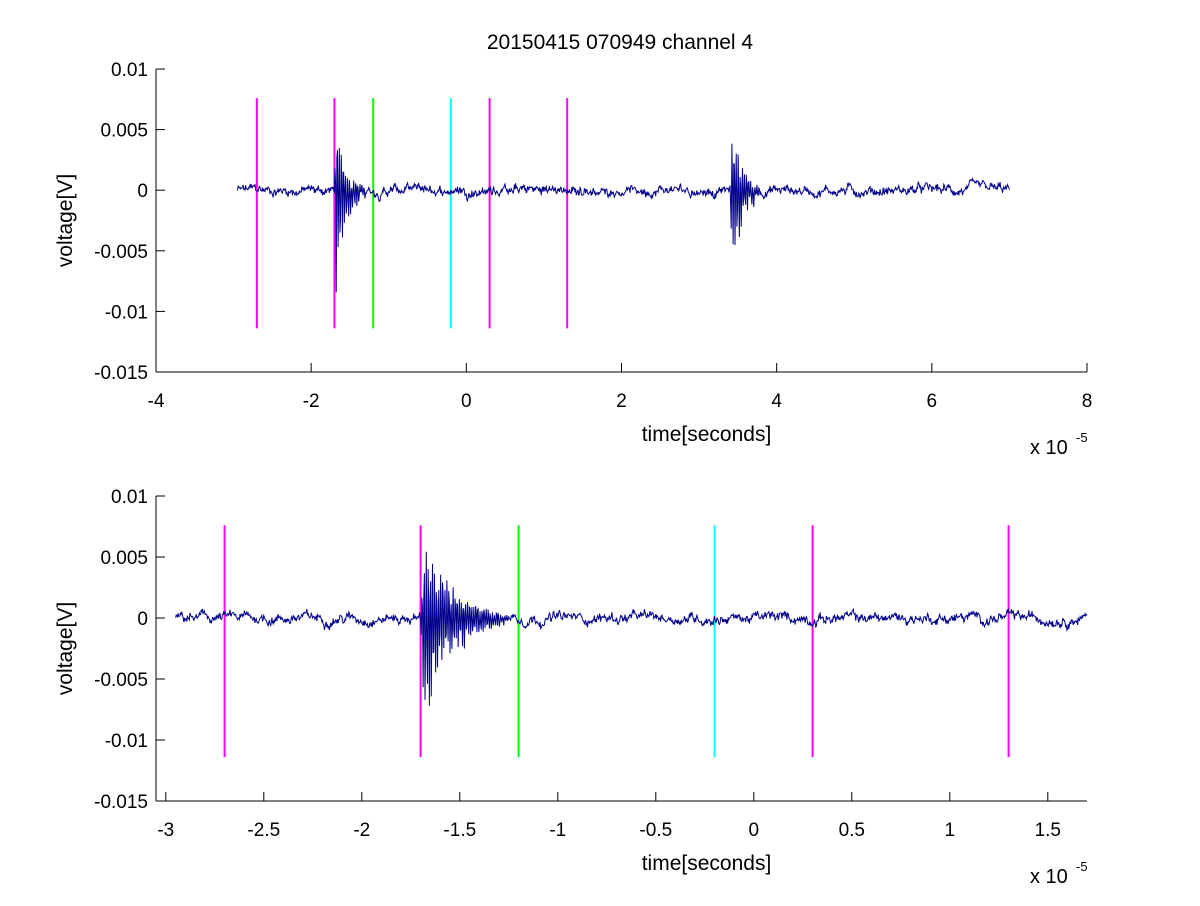  Describe the element at coordinates (776, 401) in the screenshot. I see `x-tick-label: 4` at that location.